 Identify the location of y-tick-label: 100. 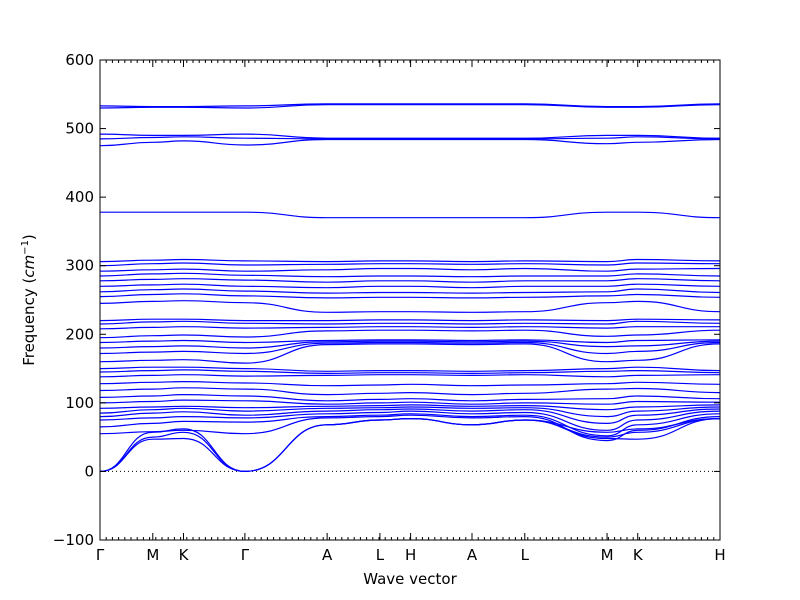
(79, 403).